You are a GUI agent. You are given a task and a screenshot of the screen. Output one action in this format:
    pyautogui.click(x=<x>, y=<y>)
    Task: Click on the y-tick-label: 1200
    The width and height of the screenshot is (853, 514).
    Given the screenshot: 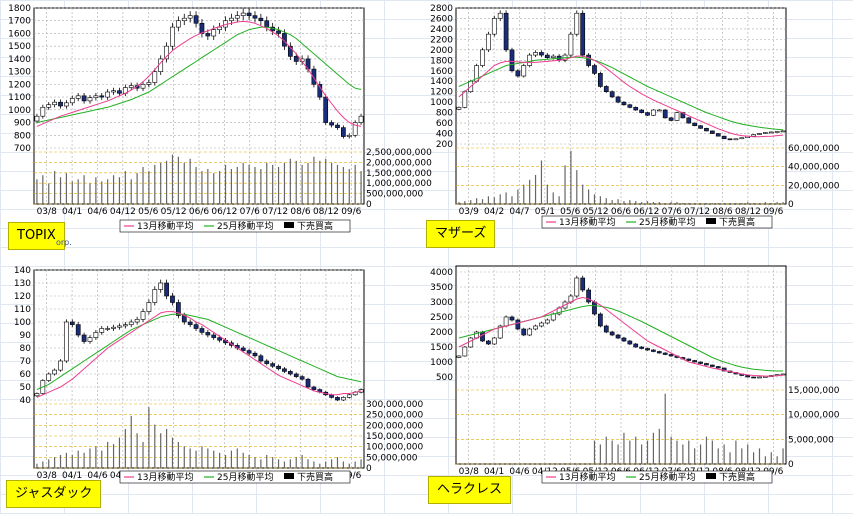 What is the action you would take?
    pyautogui.click(x=19, y=85)
    